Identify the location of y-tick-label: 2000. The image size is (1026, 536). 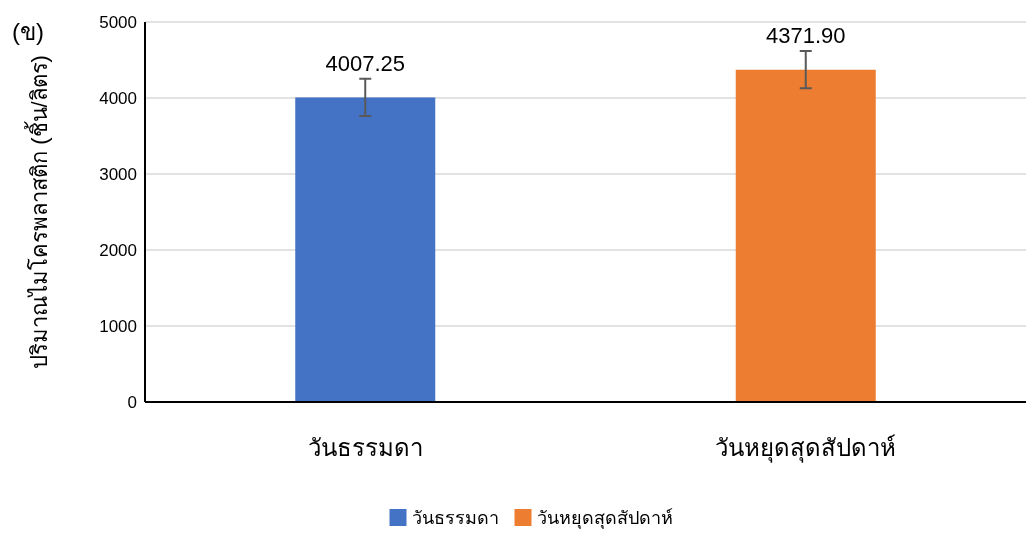
(118, 250).